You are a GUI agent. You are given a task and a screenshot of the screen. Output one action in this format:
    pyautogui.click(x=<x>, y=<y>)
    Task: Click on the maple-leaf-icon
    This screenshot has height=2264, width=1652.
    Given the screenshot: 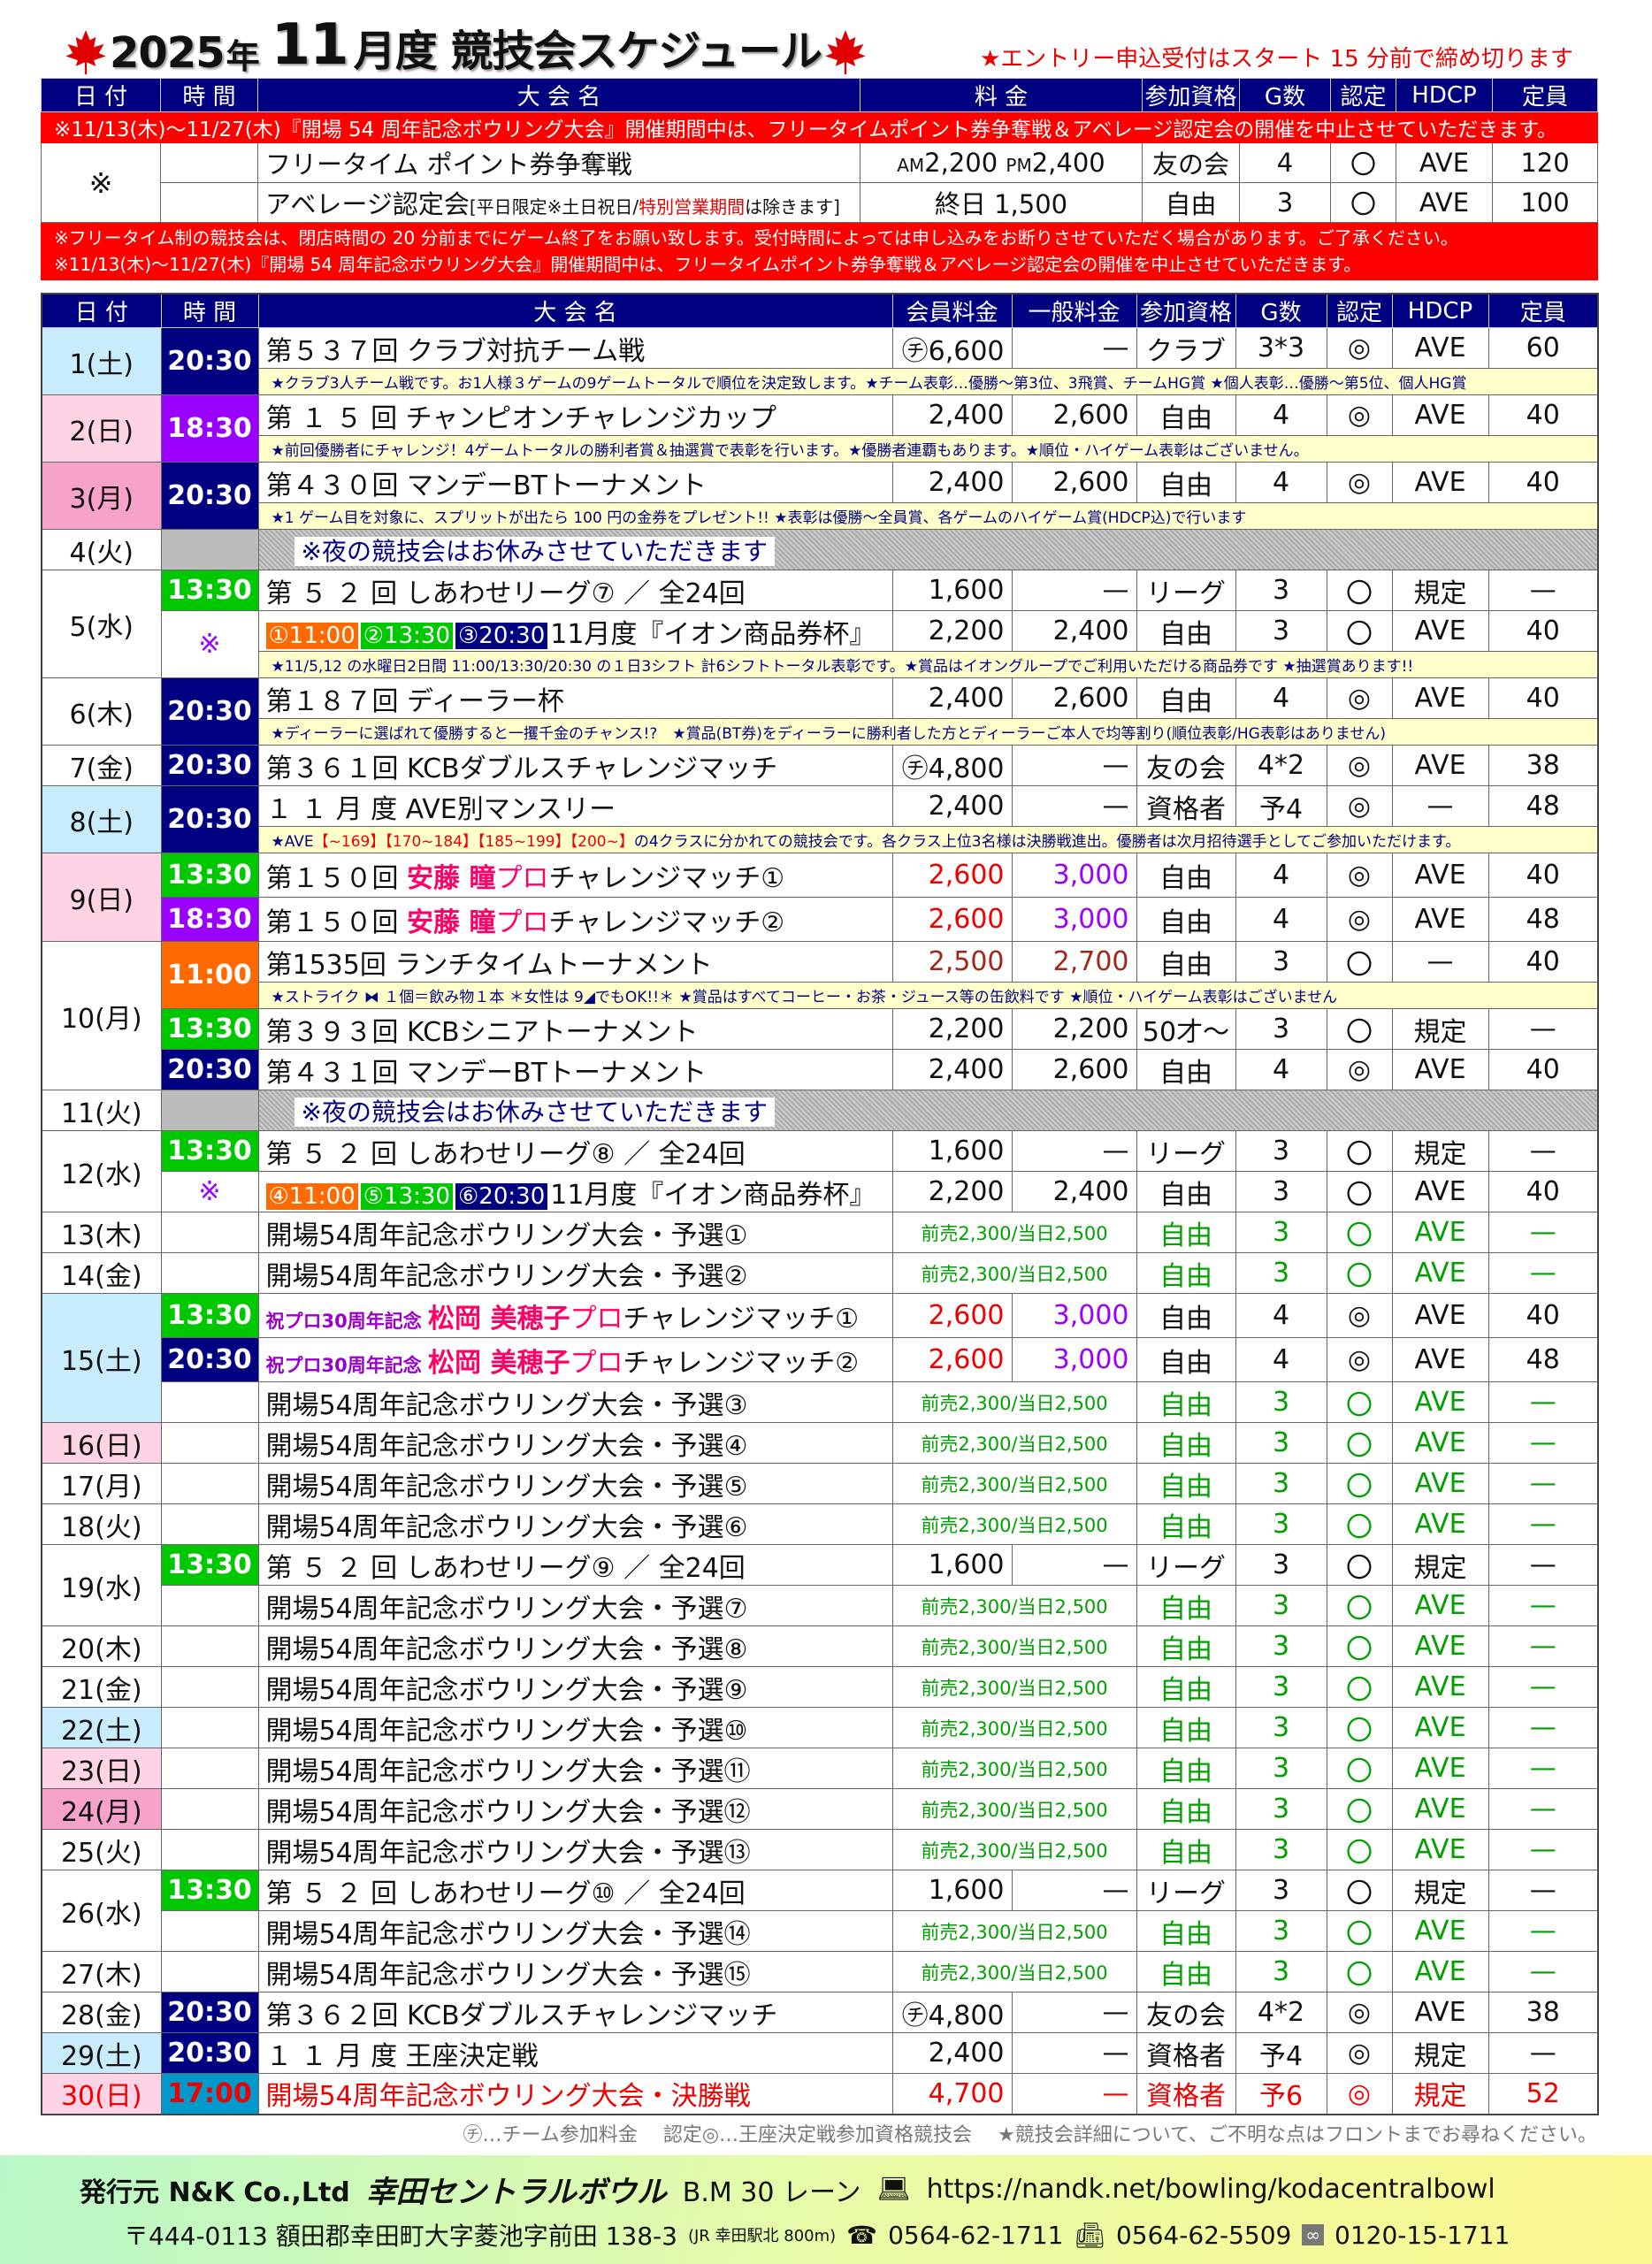 What is the action you would take?
    pyautogui.click(x=85, y=52)
    